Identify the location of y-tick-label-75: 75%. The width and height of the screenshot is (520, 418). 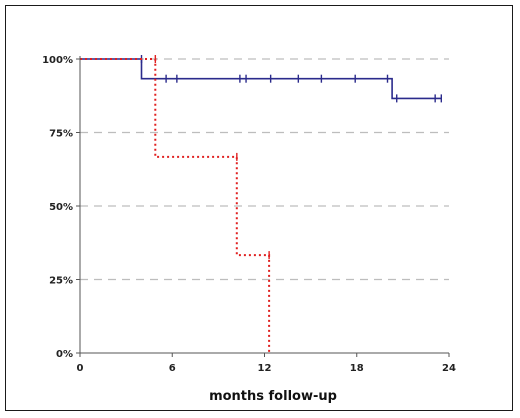
(61, 134).